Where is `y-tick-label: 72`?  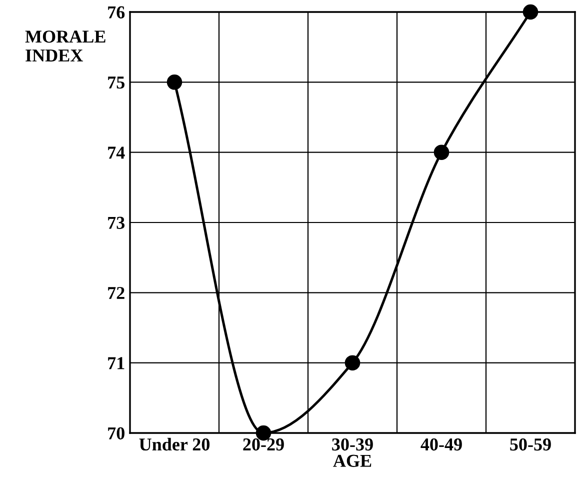
y-tick-label: 72 is located at coordinates (116, 292).